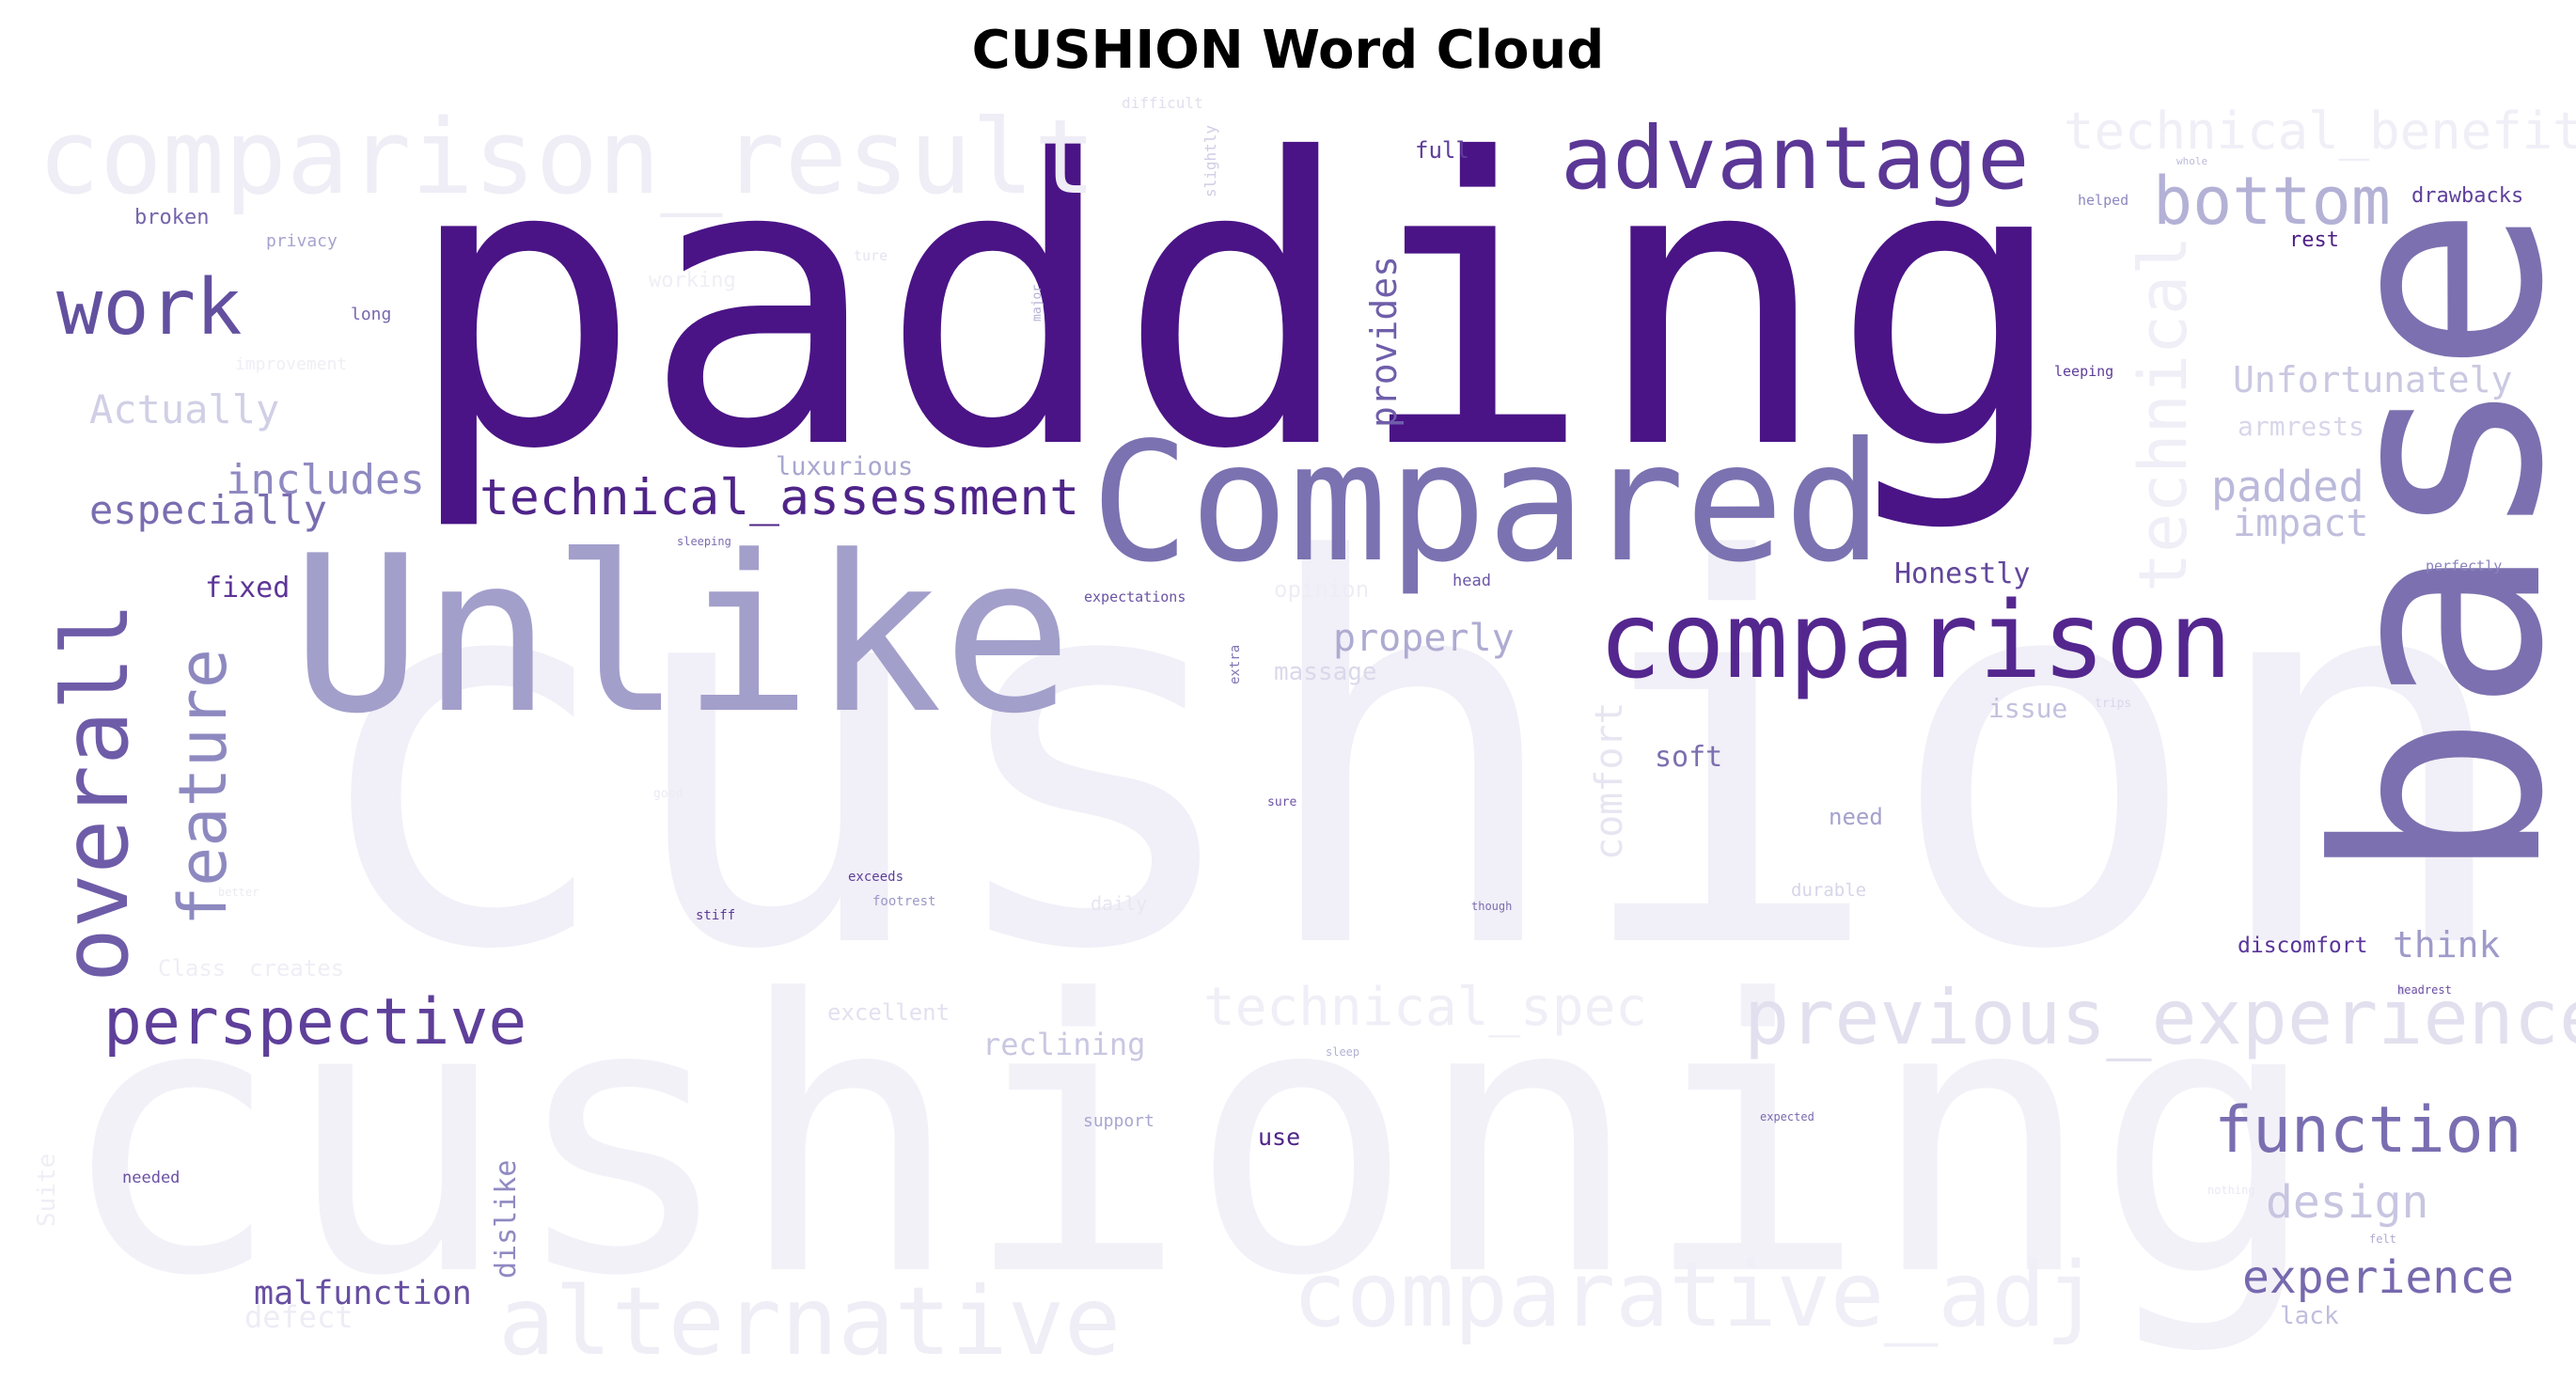 Image resolution: width=2576 pixels, height=1382 pixels. What do you see at coordinates (2192, 161) in the screenshot?
I see `word-whole: whole` at bounding box center [2192, 161].